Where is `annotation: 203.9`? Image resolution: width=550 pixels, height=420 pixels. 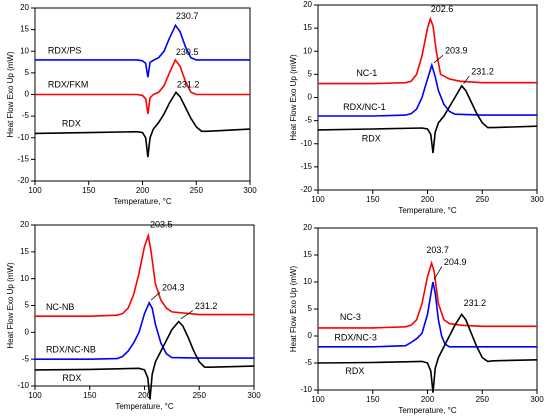
annotation: 203.9 is located at coordinates (456, 51).